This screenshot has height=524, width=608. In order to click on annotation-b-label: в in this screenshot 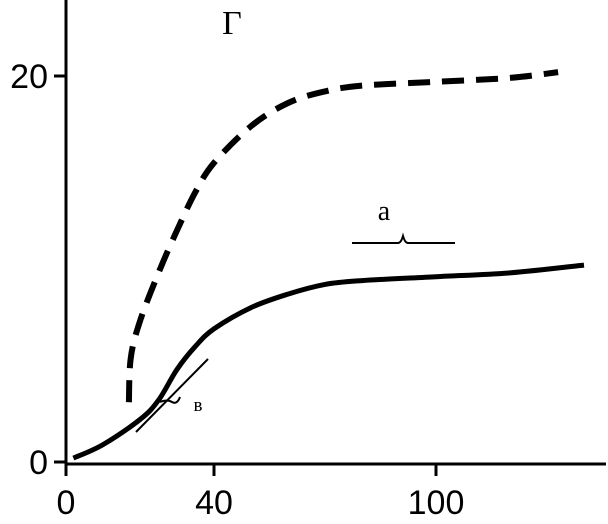, I will do `click(198, 405)`.